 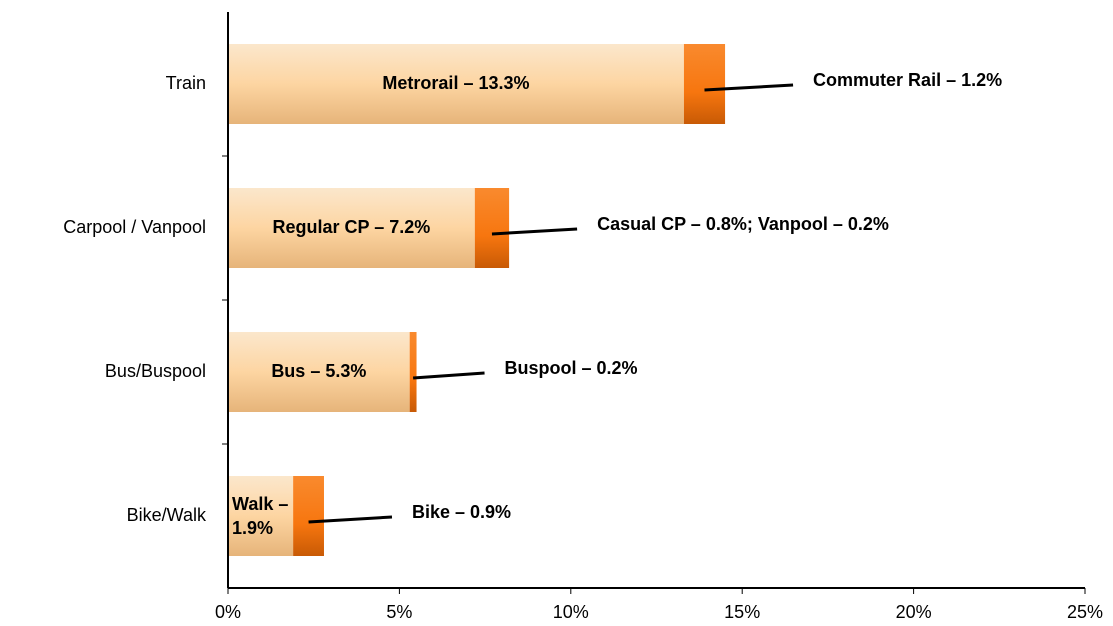 What do you see at coordinates (571, 612) in the screenshot?
I see `x-tick-label: 10%` at bounding box center [571, 612].